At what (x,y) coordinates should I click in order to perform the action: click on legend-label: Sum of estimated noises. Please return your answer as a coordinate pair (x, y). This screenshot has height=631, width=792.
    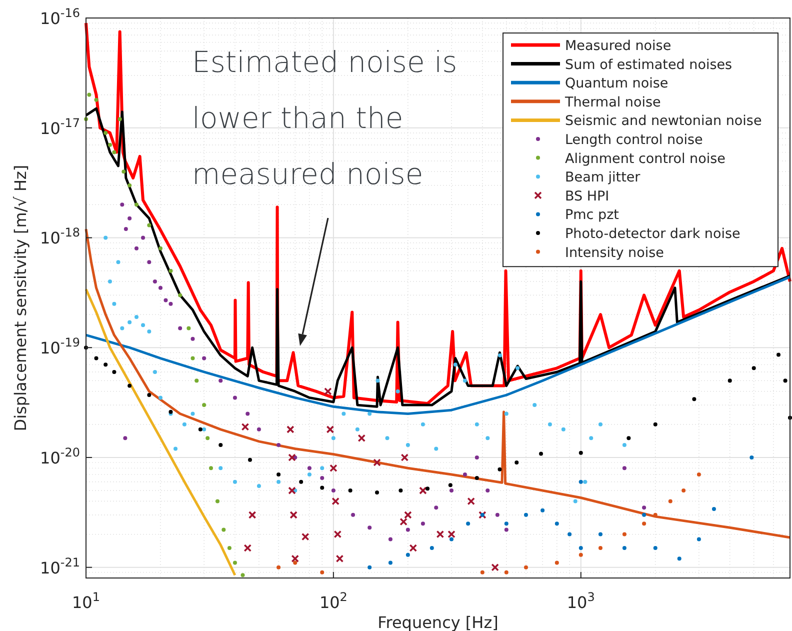
    Looking at the image, I should click on (648, 64).